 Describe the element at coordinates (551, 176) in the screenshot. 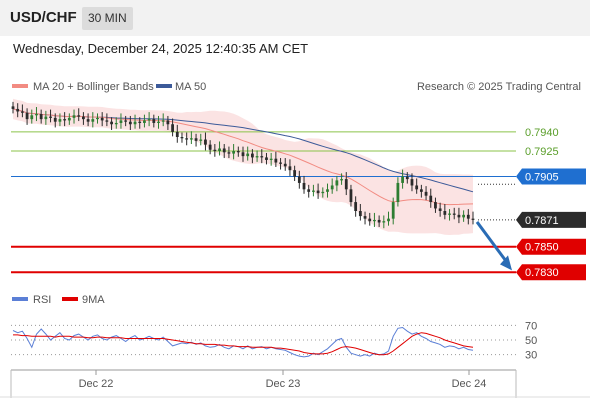

I see `level-tag-2-bg` at that location.